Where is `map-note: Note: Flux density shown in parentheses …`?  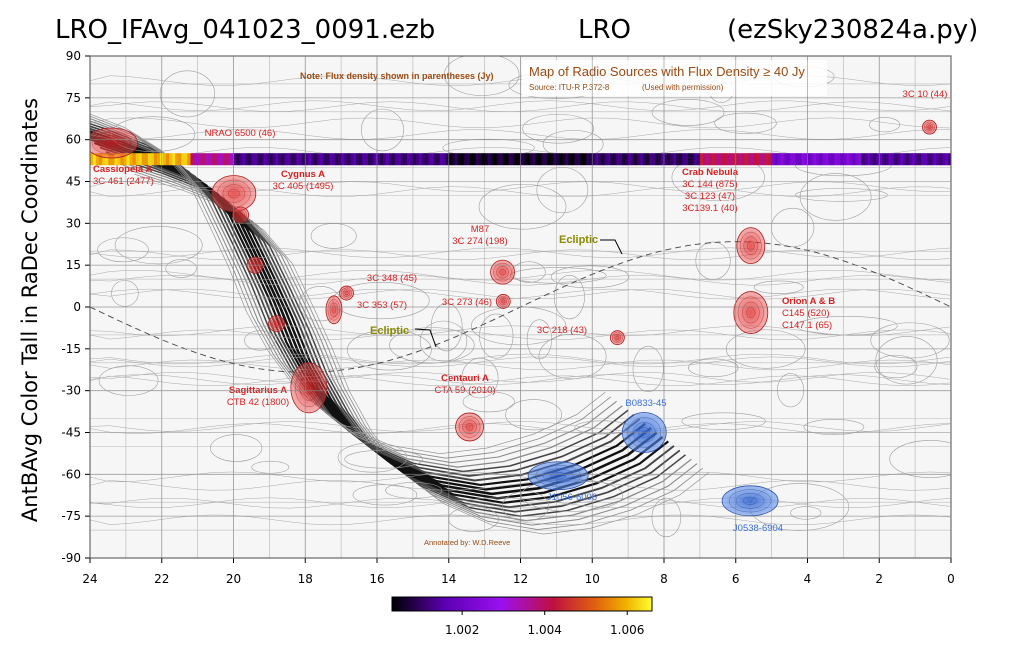
map-note: Note: Flux density shown in parentheses … is located at coordinates (397, 76).